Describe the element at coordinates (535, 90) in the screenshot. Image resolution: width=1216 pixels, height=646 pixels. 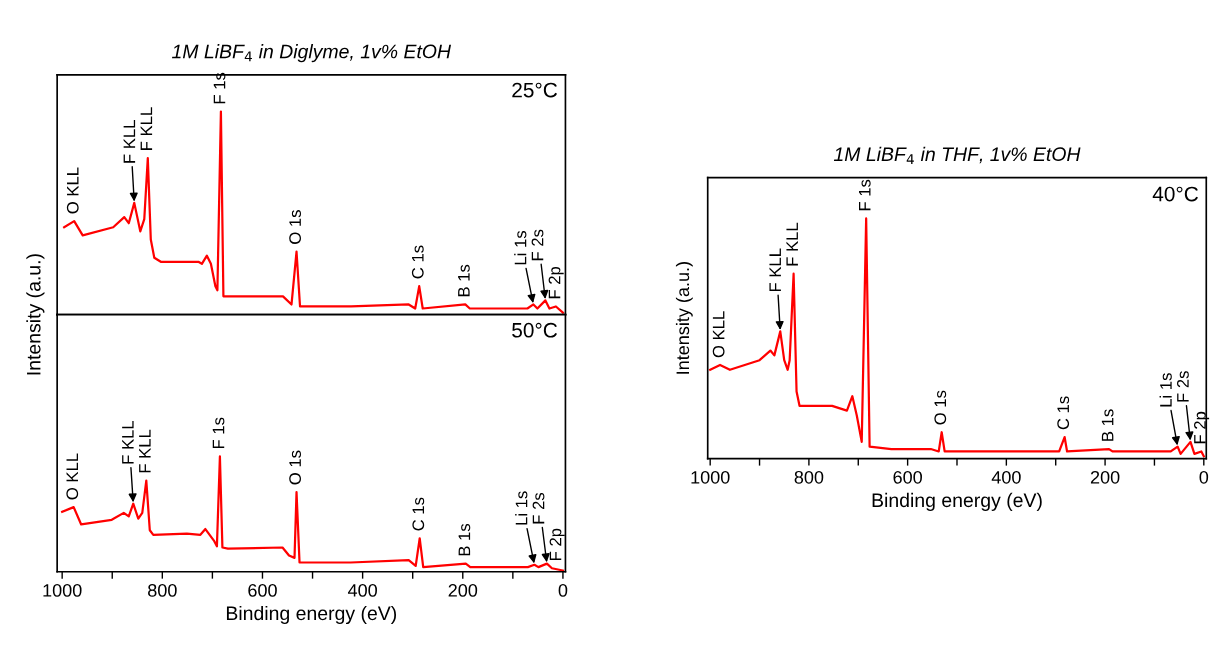
I see `text: 25°C` at that location.